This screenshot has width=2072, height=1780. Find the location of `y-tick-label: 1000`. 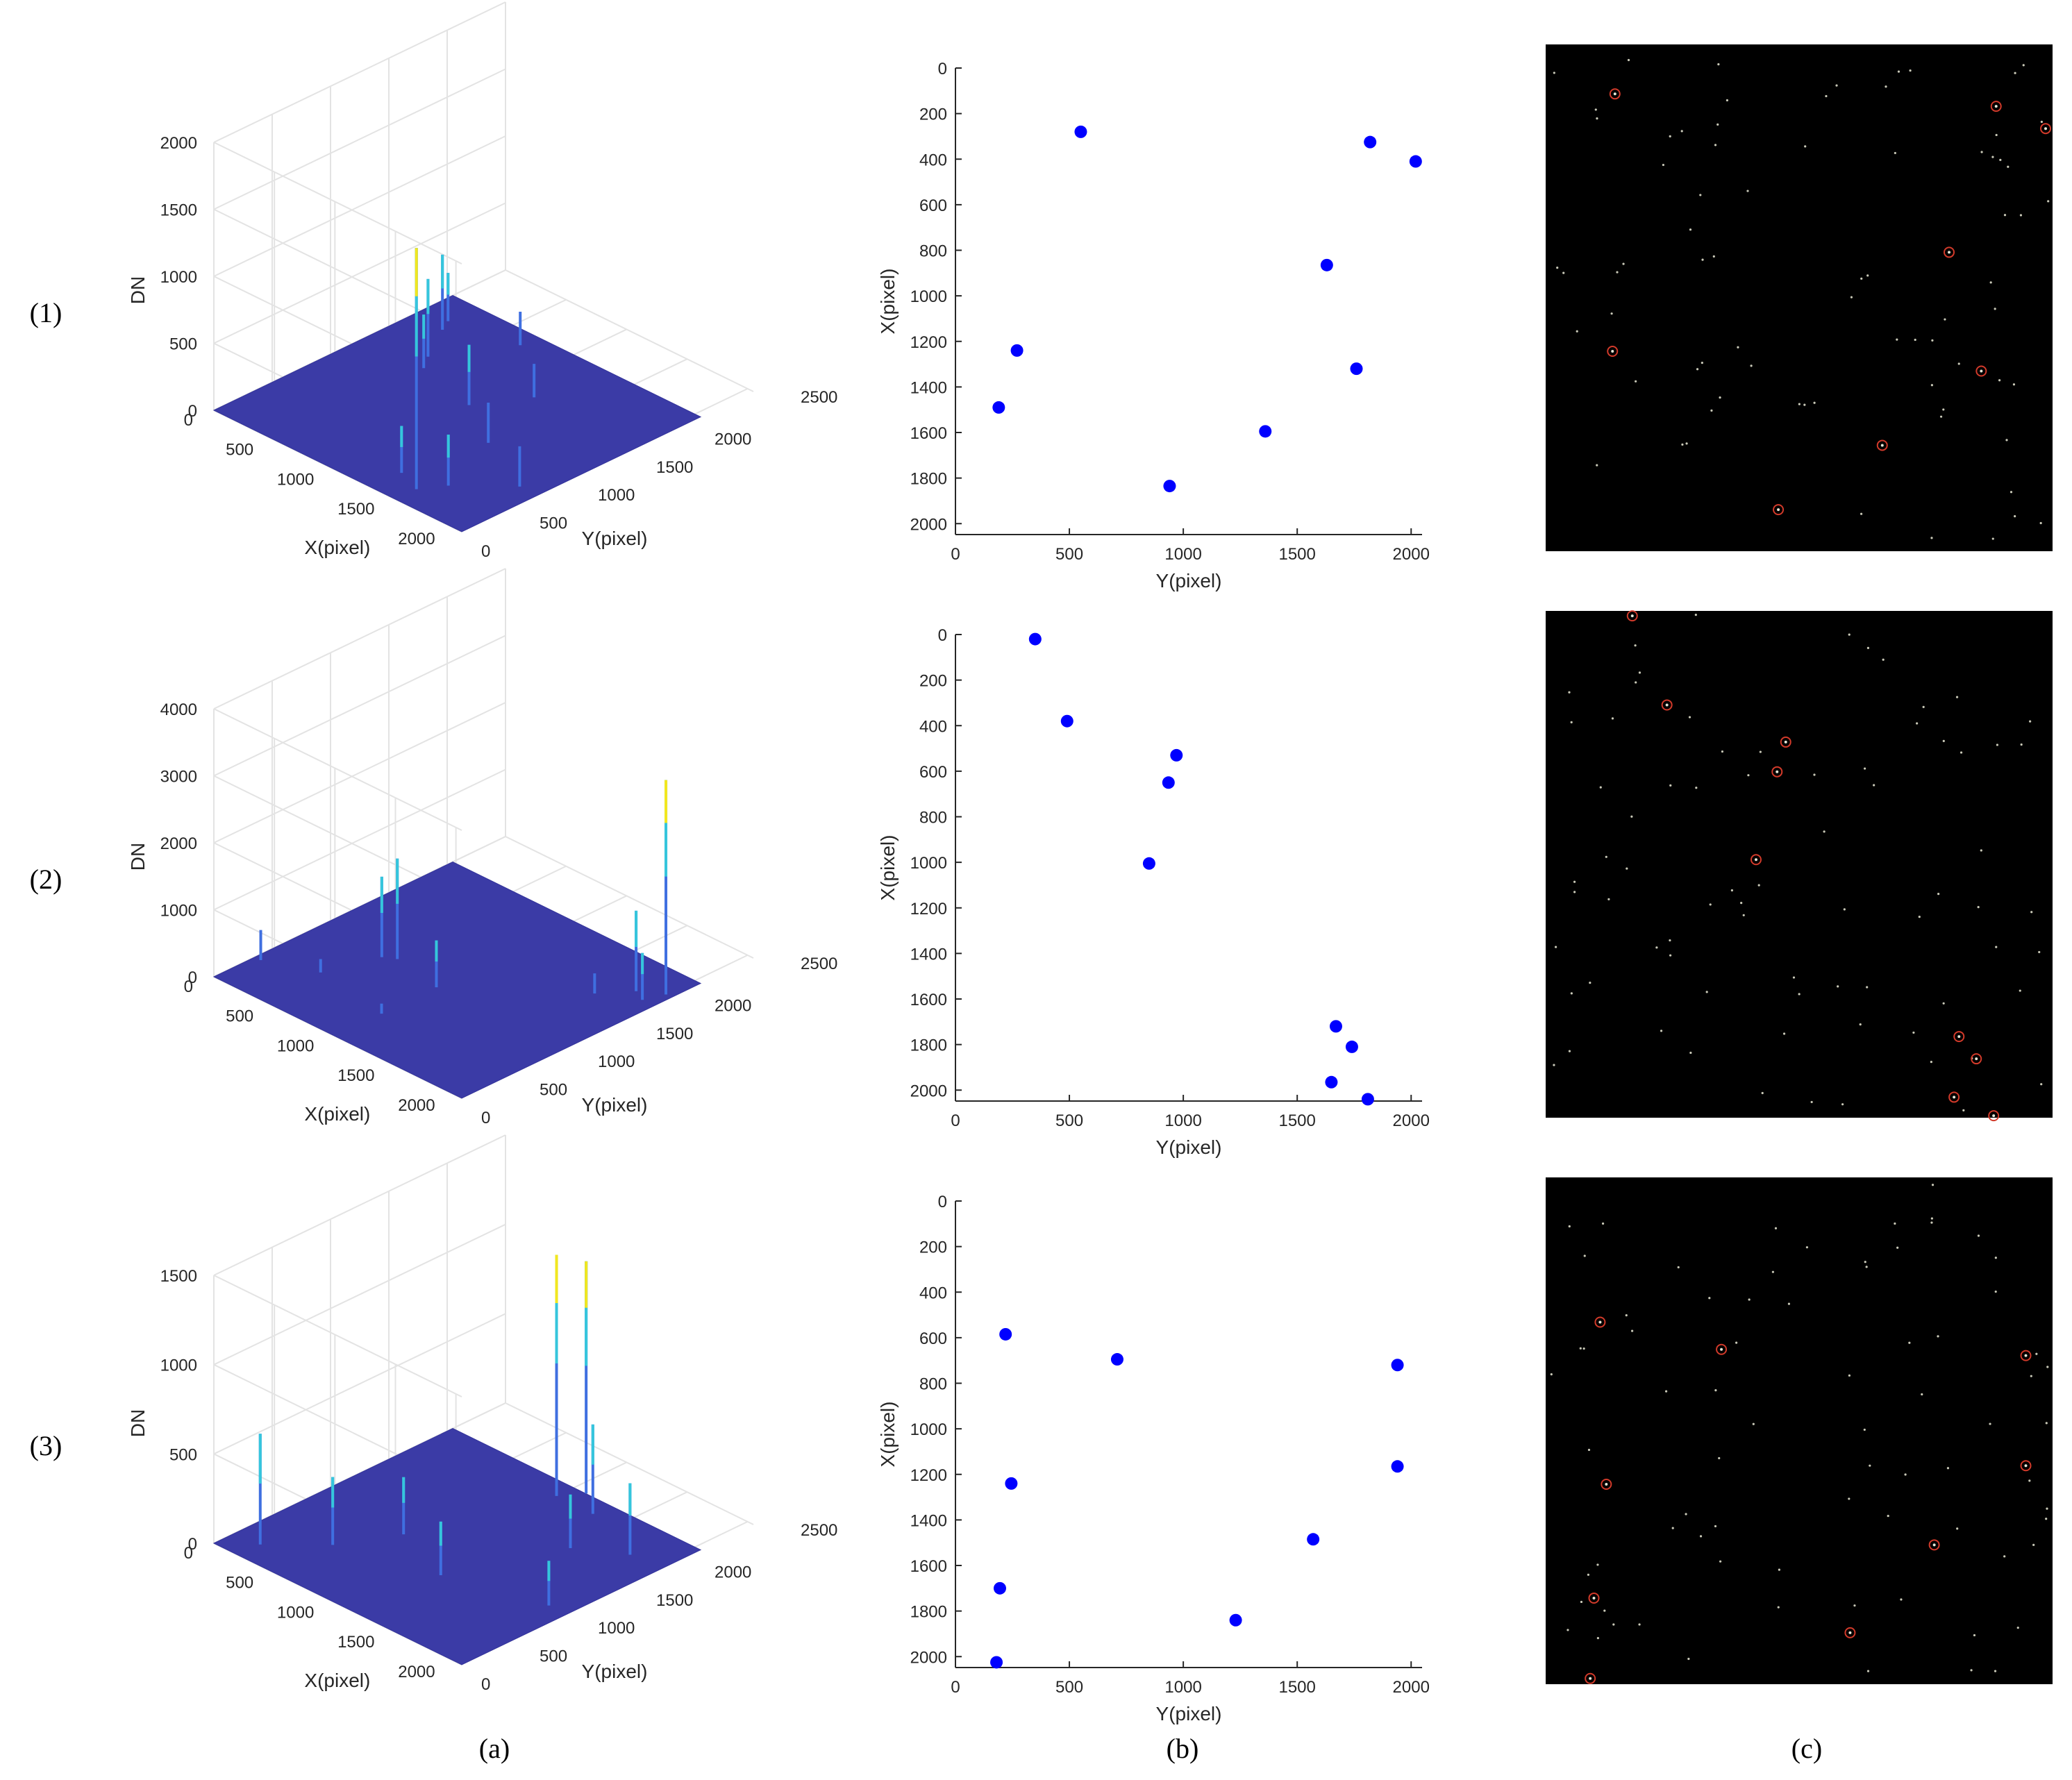

y-tick-label: 1000 is located at coordinates (929, 1429).